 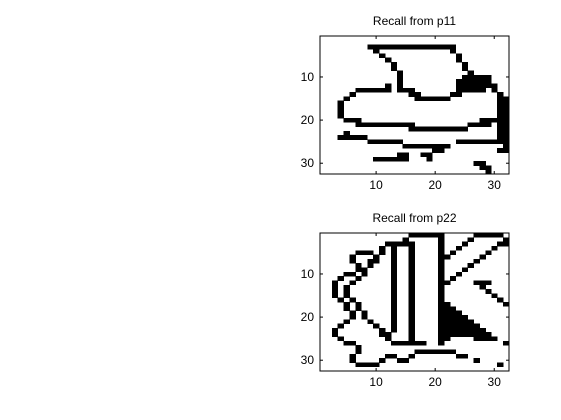 What do you see at coordinates (414, 105) in the screenshot?
I see `plot-area` at bounding box center [414, 105].